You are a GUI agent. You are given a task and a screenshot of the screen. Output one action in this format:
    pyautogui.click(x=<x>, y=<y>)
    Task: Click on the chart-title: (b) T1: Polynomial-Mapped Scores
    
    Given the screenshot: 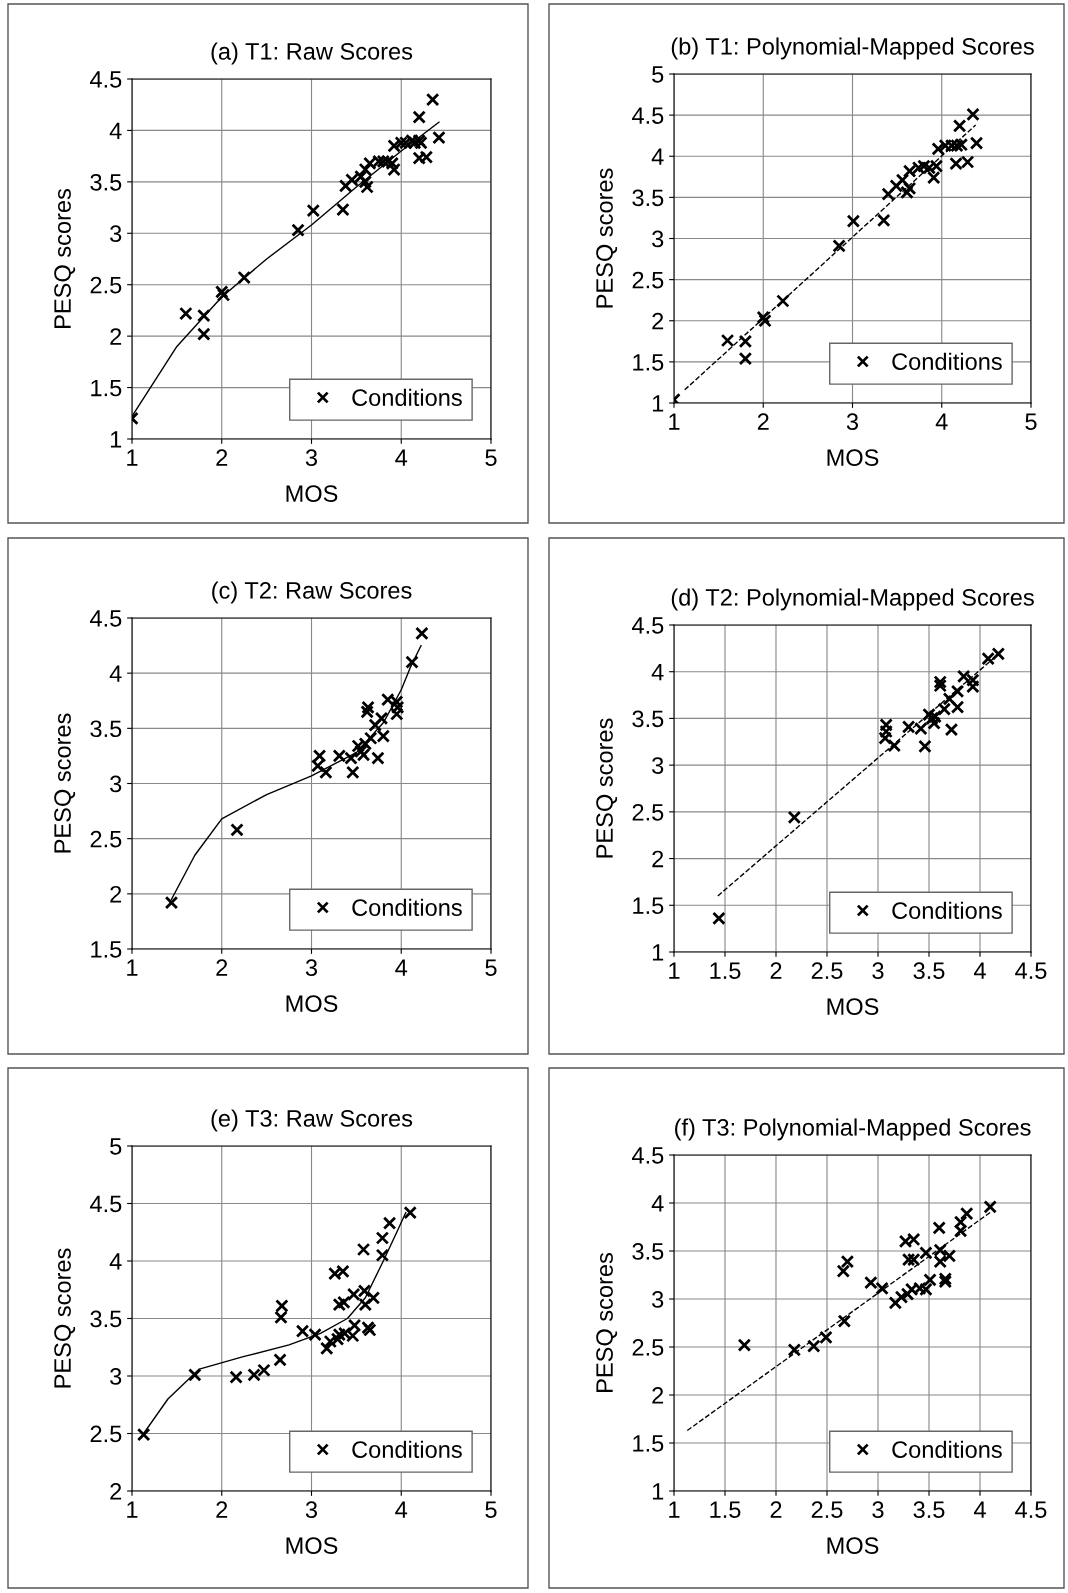 What is the action you would take?
    pyautogui.click(x=852, y=48)
    